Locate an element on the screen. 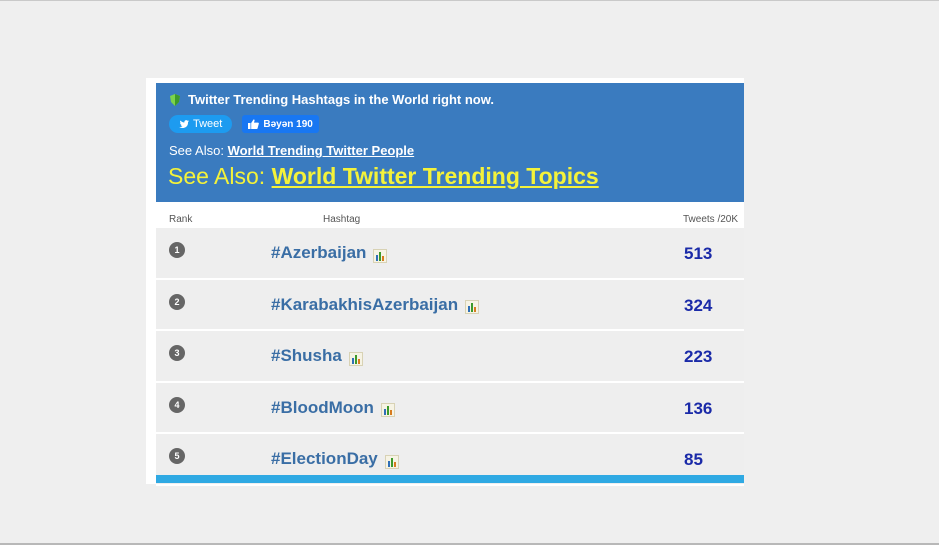  hashtag-cell: #KarabakhisAzerbaijan is located at coordinates (375, 304).